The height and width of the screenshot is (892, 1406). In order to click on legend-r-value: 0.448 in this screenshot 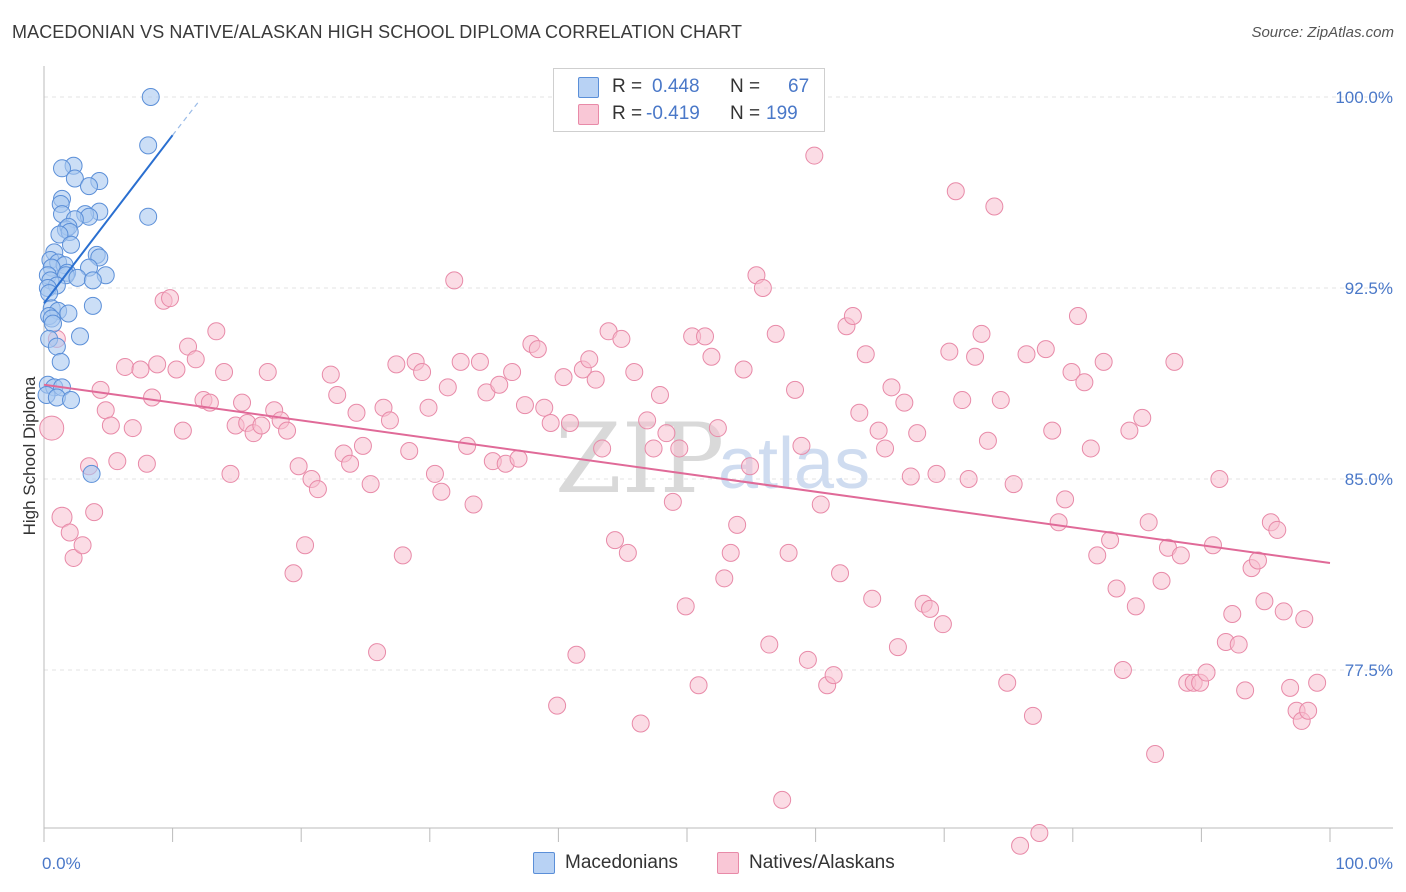, I will do `click(676, 86)`.